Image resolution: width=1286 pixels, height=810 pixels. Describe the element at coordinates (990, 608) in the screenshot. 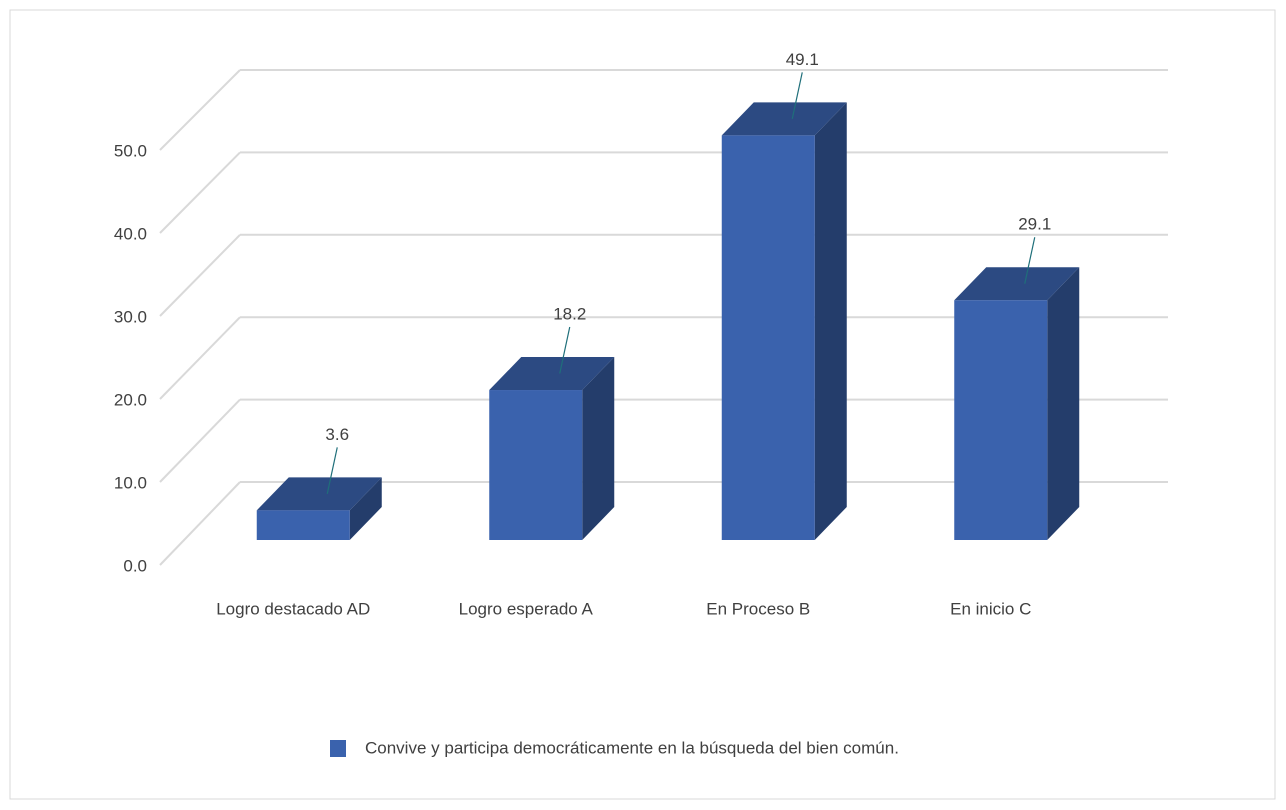

I see `x-tick-label: En inicio C` at that location.